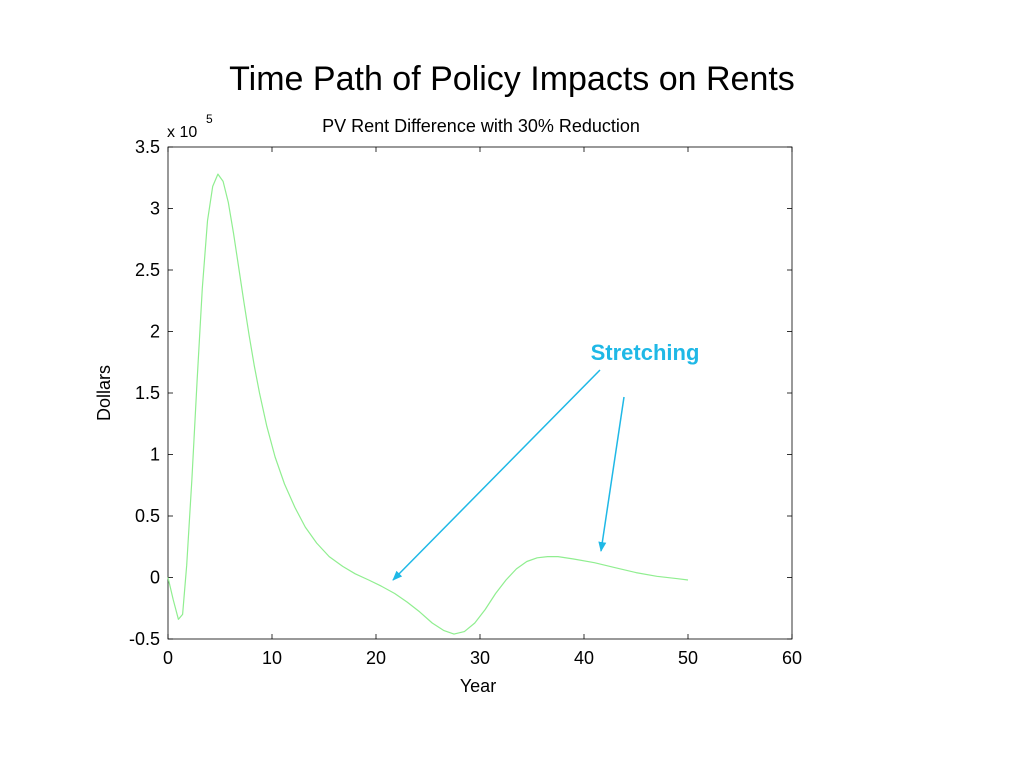 This screenshot has height=768, width=1024. Describe the element at coordinates (155, 209) in the screenshot. I see `y-tick-label: 3` at that location.